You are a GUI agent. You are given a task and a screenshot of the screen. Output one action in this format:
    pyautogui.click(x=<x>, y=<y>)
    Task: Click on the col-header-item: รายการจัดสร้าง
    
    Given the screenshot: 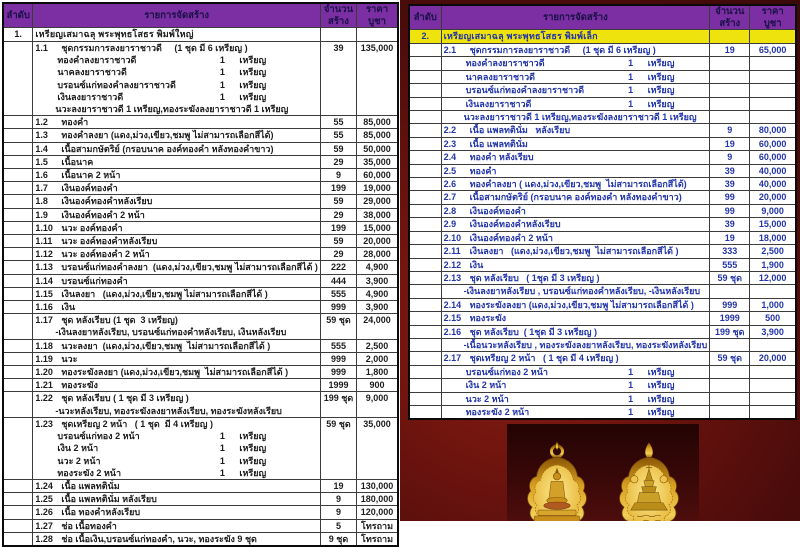 What is the action you would take?
    pyautogui.click(x=176, y=15)
    